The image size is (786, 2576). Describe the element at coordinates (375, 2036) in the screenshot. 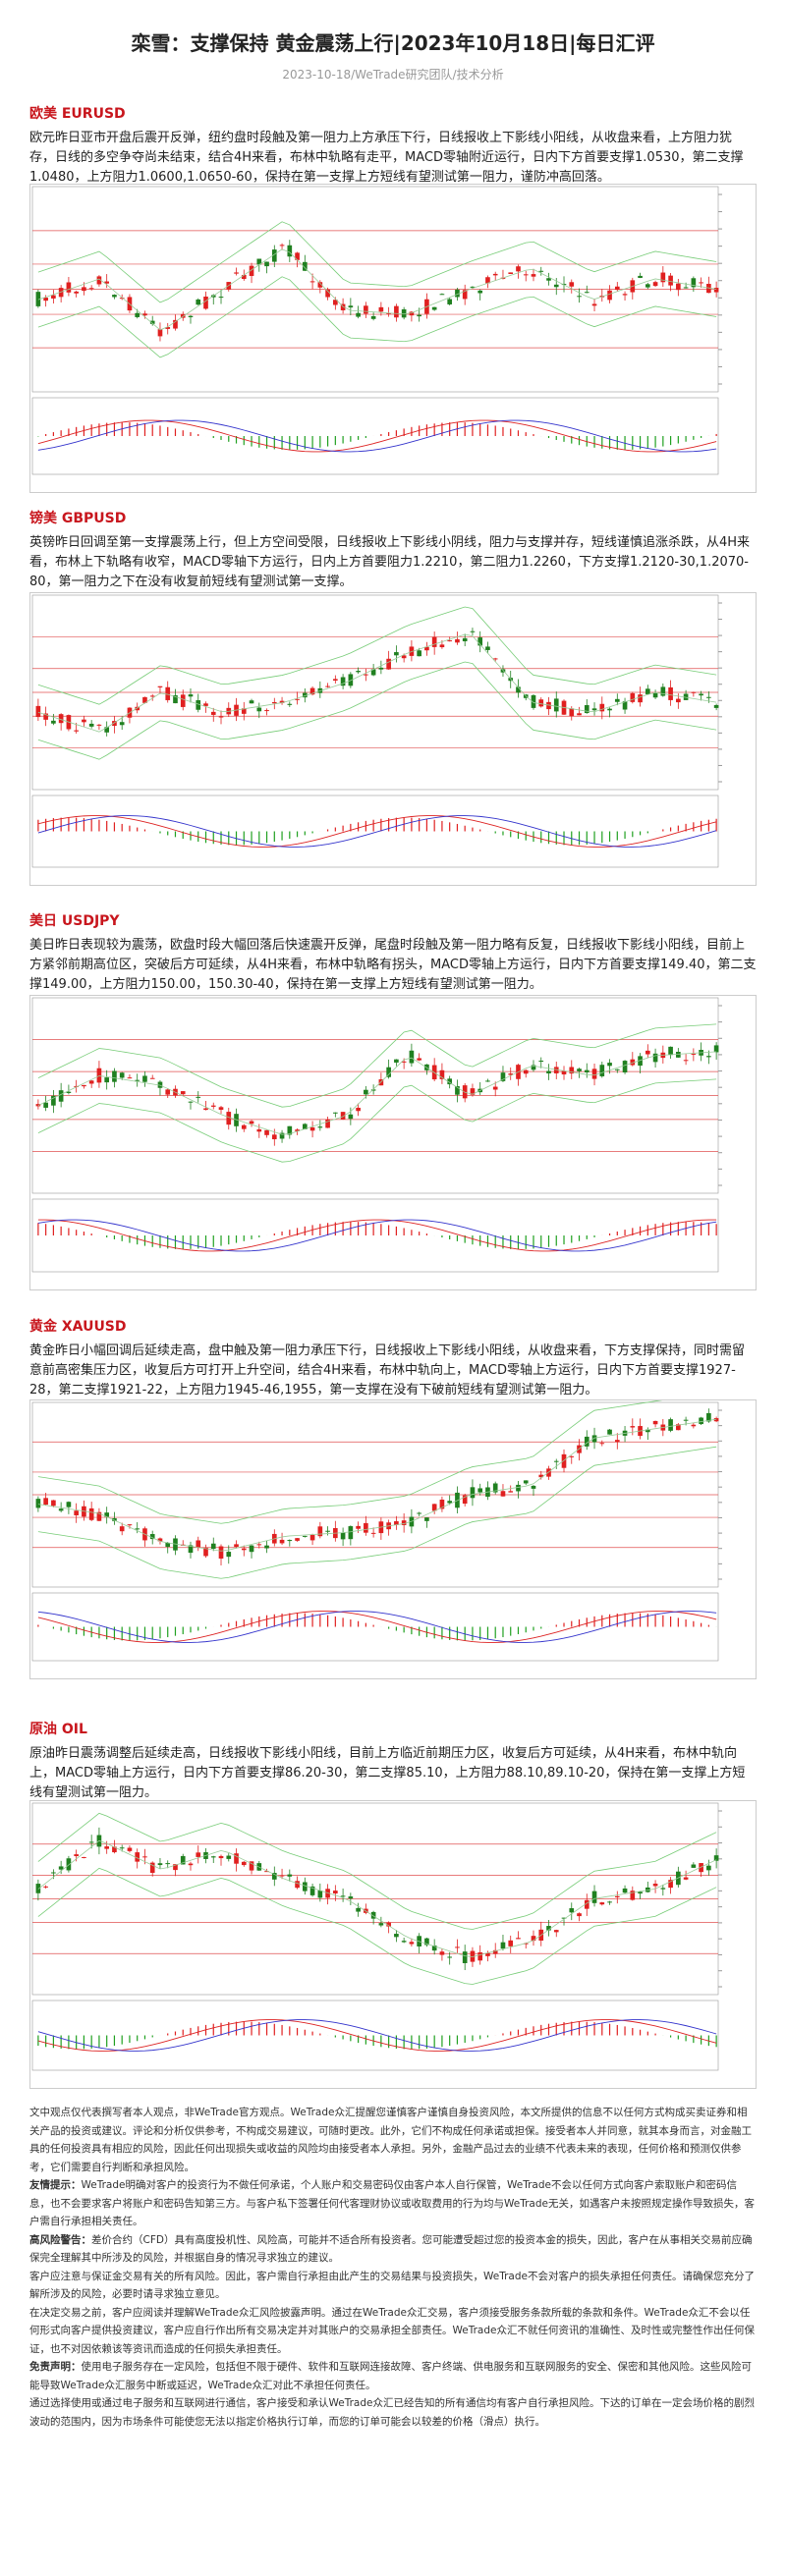

I see `indicator-pane` at that location.